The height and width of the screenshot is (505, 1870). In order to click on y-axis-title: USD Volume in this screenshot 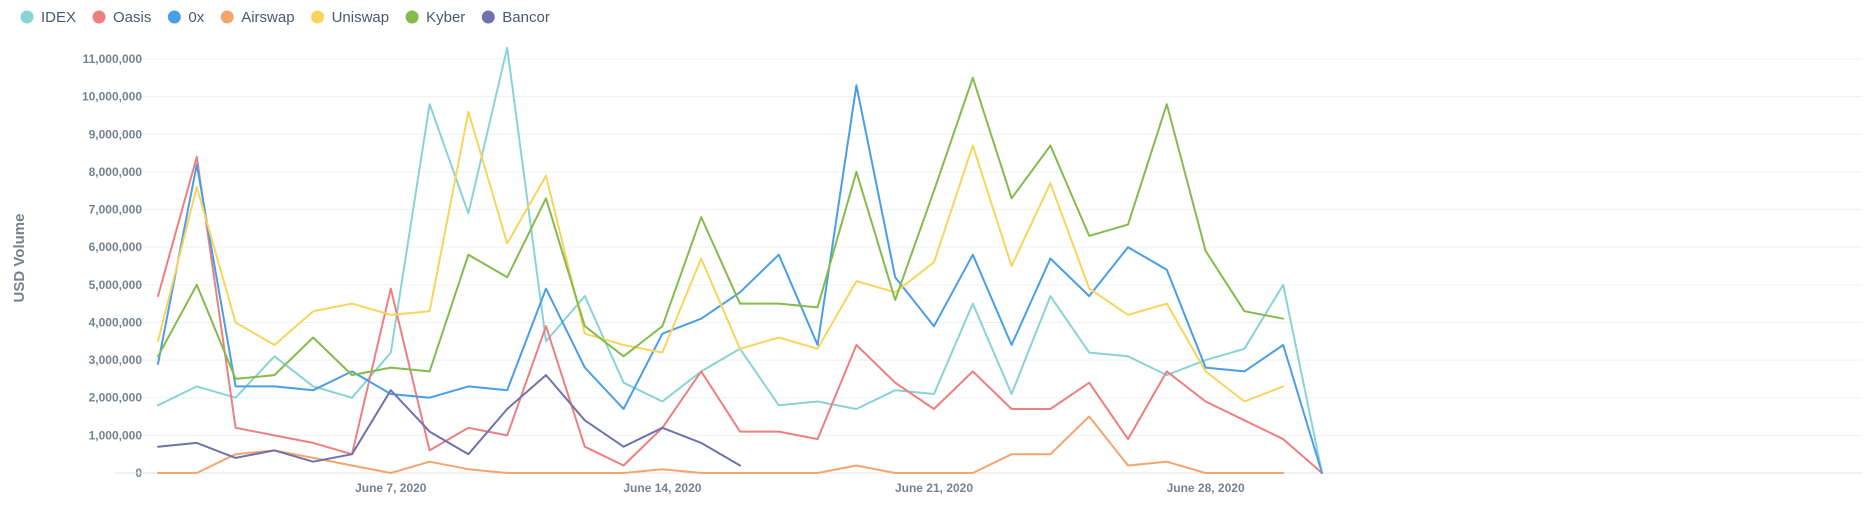, I will do `click(19, 258)`.